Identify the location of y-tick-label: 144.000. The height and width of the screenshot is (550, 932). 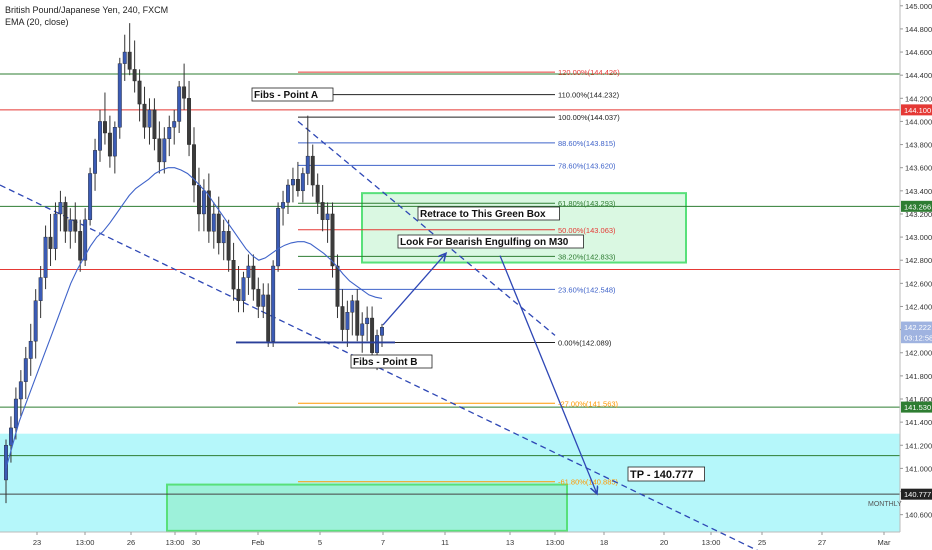
(918, 121).